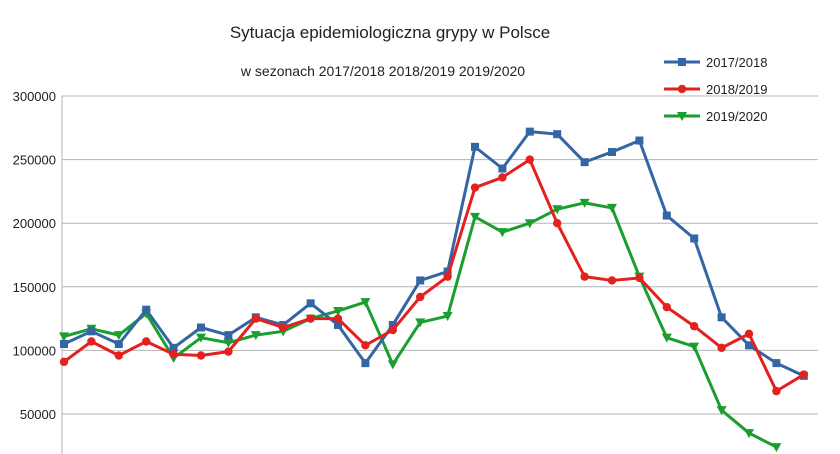 The width and height of the screenshot is (840, 454). What do you see at coordinates (34, 223) in the screenshot?
I see `y-tick-label: 200000` at bounding box center [34, 223].